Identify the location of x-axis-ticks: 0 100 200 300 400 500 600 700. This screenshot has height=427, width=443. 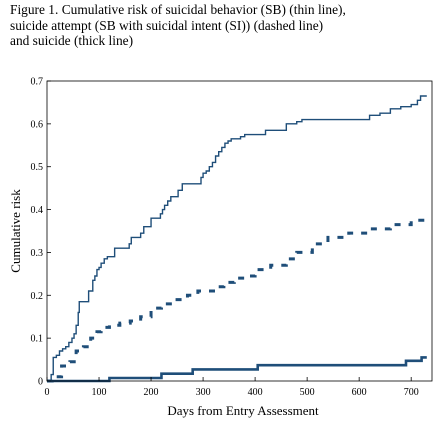
(232, 387).